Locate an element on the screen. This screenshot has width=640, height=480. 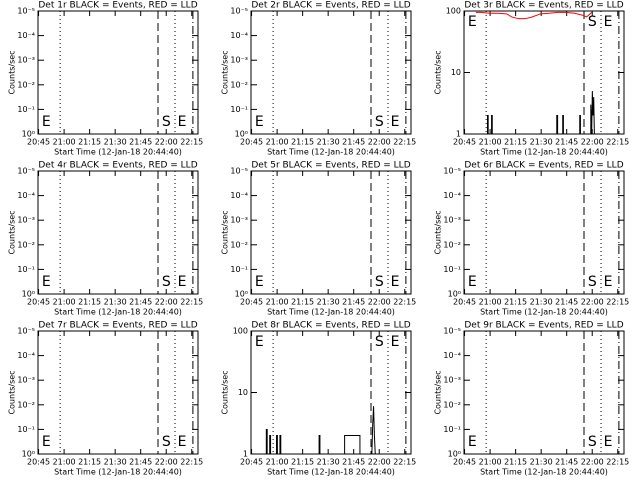
panel-title: Det 4r BLACK = Events, RED = LLD is located at coordinates (117, 166).